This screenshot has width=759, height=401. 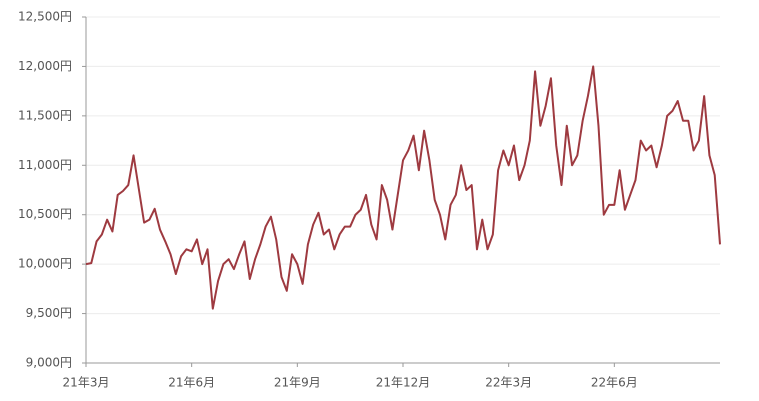 I want to click on x-tick-label: 21年3月, so click(x=86, y=383).